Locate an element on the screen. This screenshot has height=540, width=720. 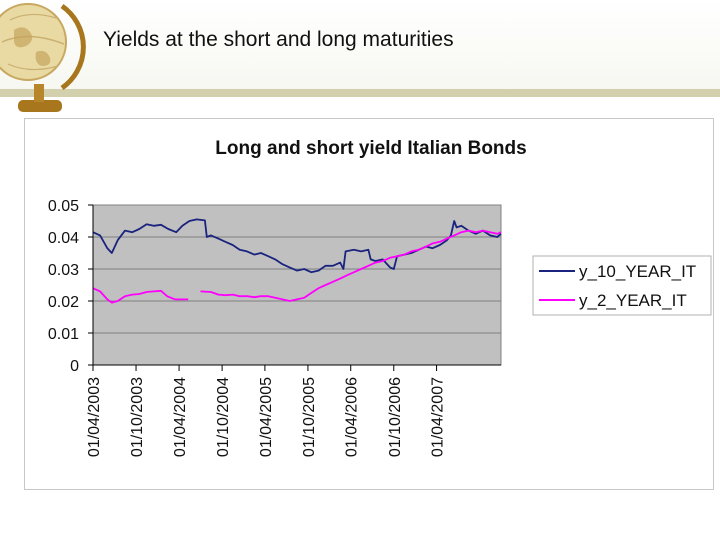
x-tick-label: 01/04/2006 is located at coordinates (352, 417).